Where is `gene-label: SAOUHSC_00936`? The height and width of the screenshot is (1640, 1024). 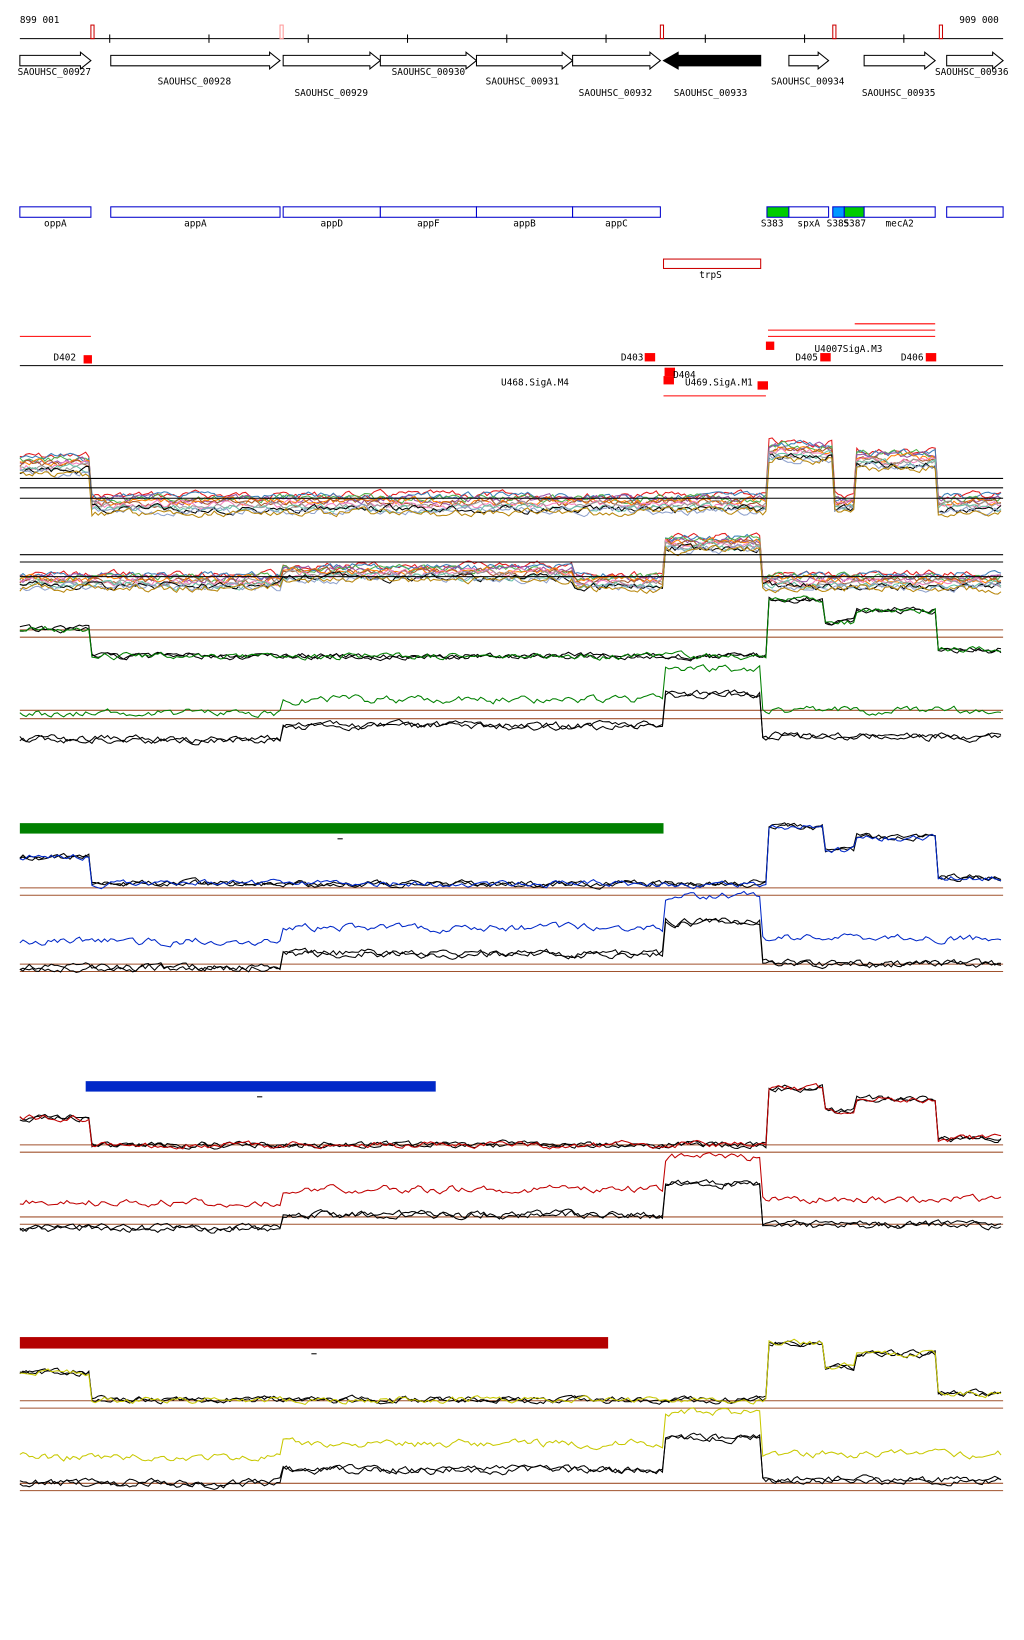
gene-label: SAOUHSC_00936 is located at coordinates (972, 72).